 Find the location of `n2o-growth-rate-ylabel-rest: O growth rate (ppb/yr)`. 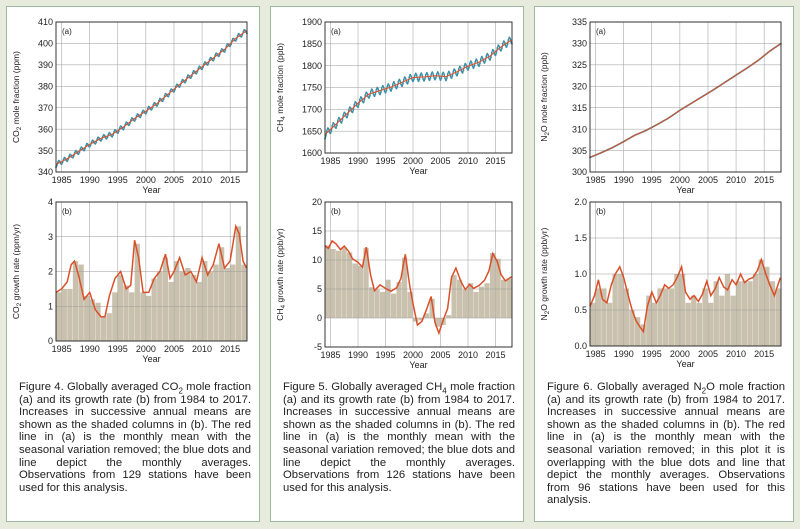

n2o-growth-rate-ylabel-rest: O growth rate (ppb/yr) is located at coordinates (544, 268).